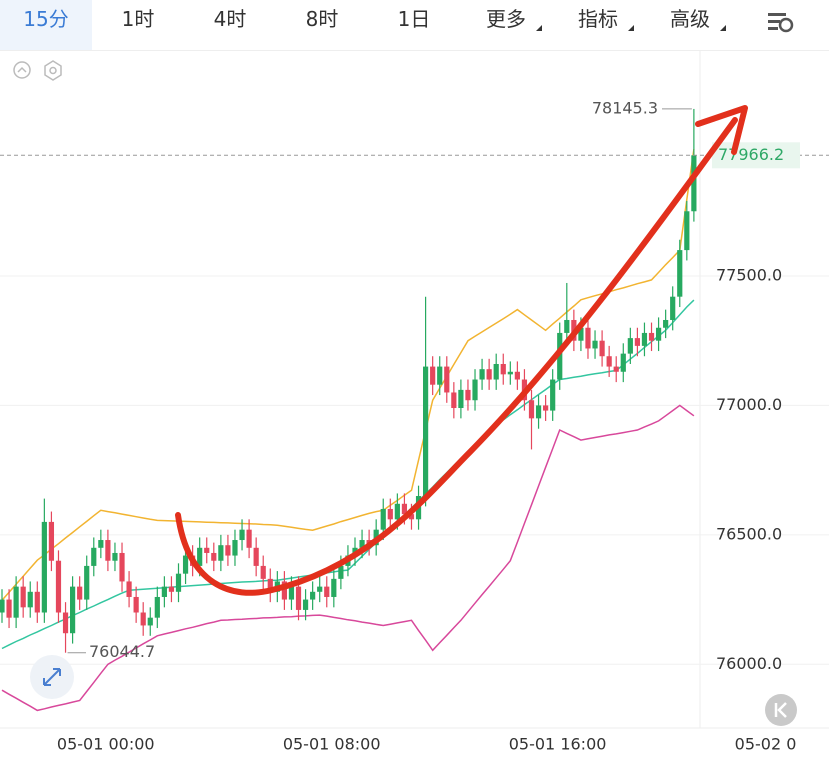 The width and height of the screenshot is (829, 768). What do you see at coordinates (332, 744) in the screenshot?
I see `x-tick-label: 05-01 08:00` at bounding box center [332, 744].